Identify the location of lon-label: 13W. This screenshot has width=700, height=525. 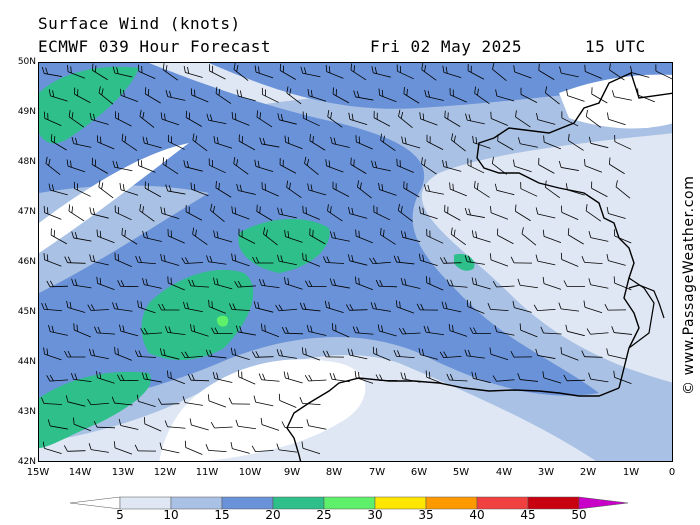
(123, 472).